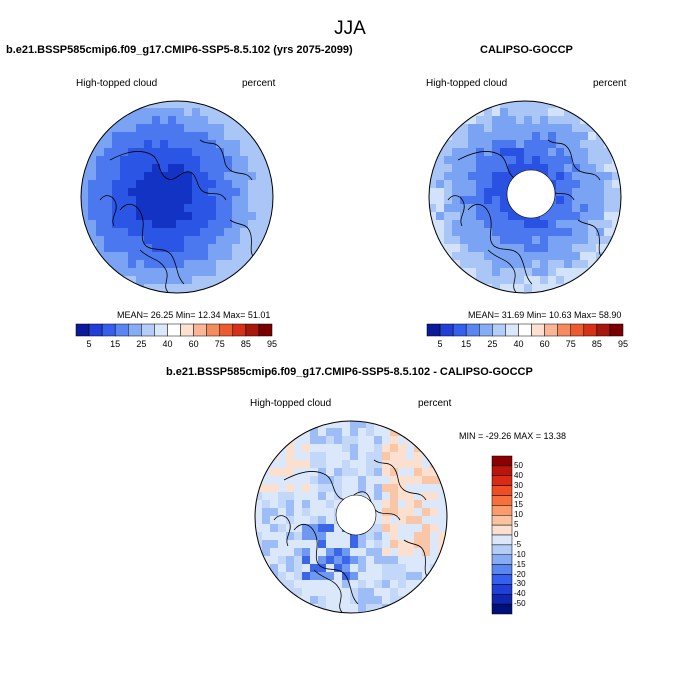 The height and width of the screenshot is (700, 700). Describe the element at coordinates (622, 344) in the screenshot. I see `colorbar-tick-label: 95` at that location.